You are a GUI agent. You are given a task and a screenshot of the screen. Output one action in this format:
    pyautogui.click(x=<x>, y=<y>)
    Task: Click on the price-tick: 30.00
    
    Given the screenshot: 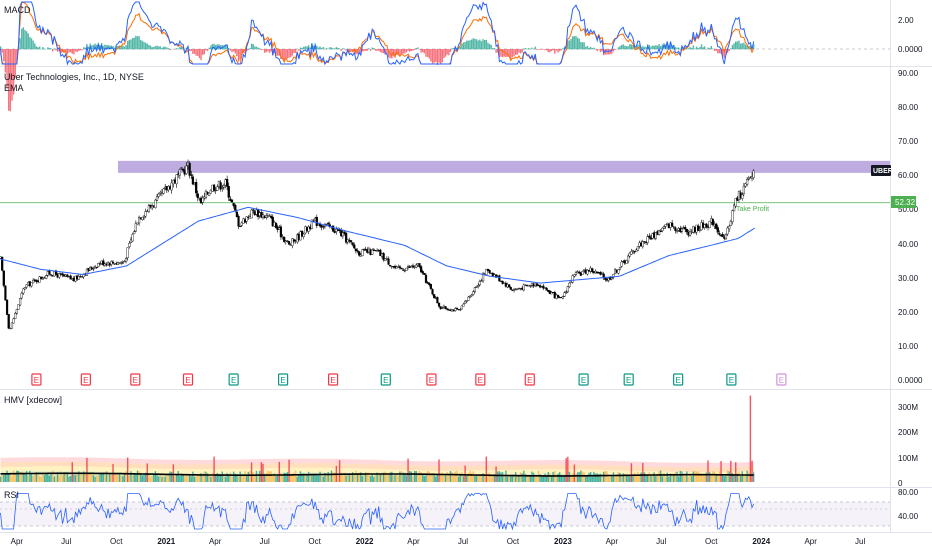 What is the action you would take?
    pyautogui.click(x=908, y=278)
    